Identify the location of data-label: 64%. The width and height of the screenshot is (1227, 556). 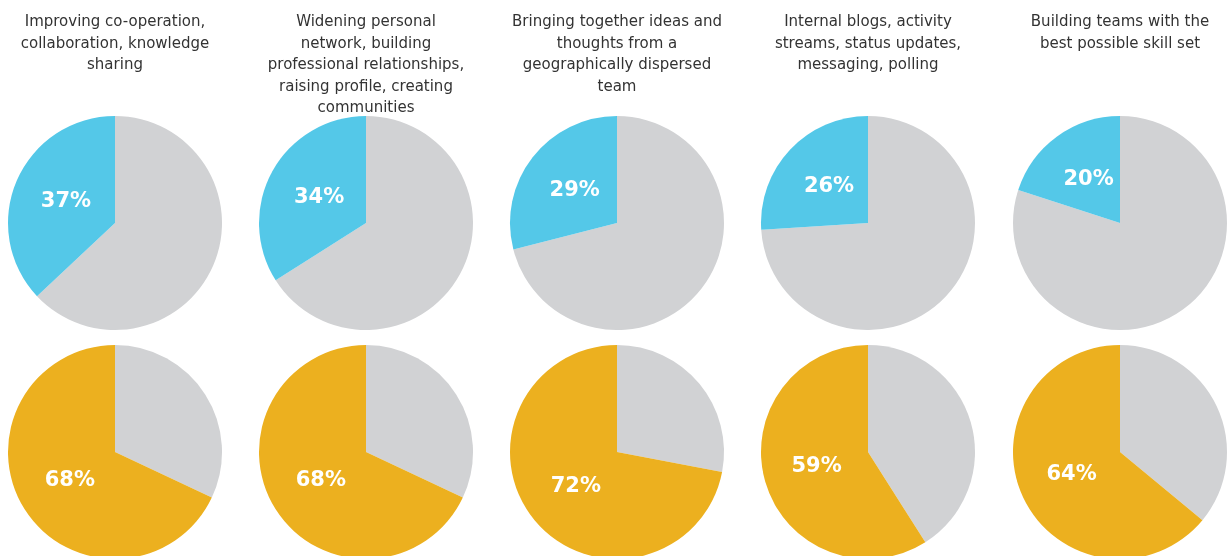
(1071, 473).